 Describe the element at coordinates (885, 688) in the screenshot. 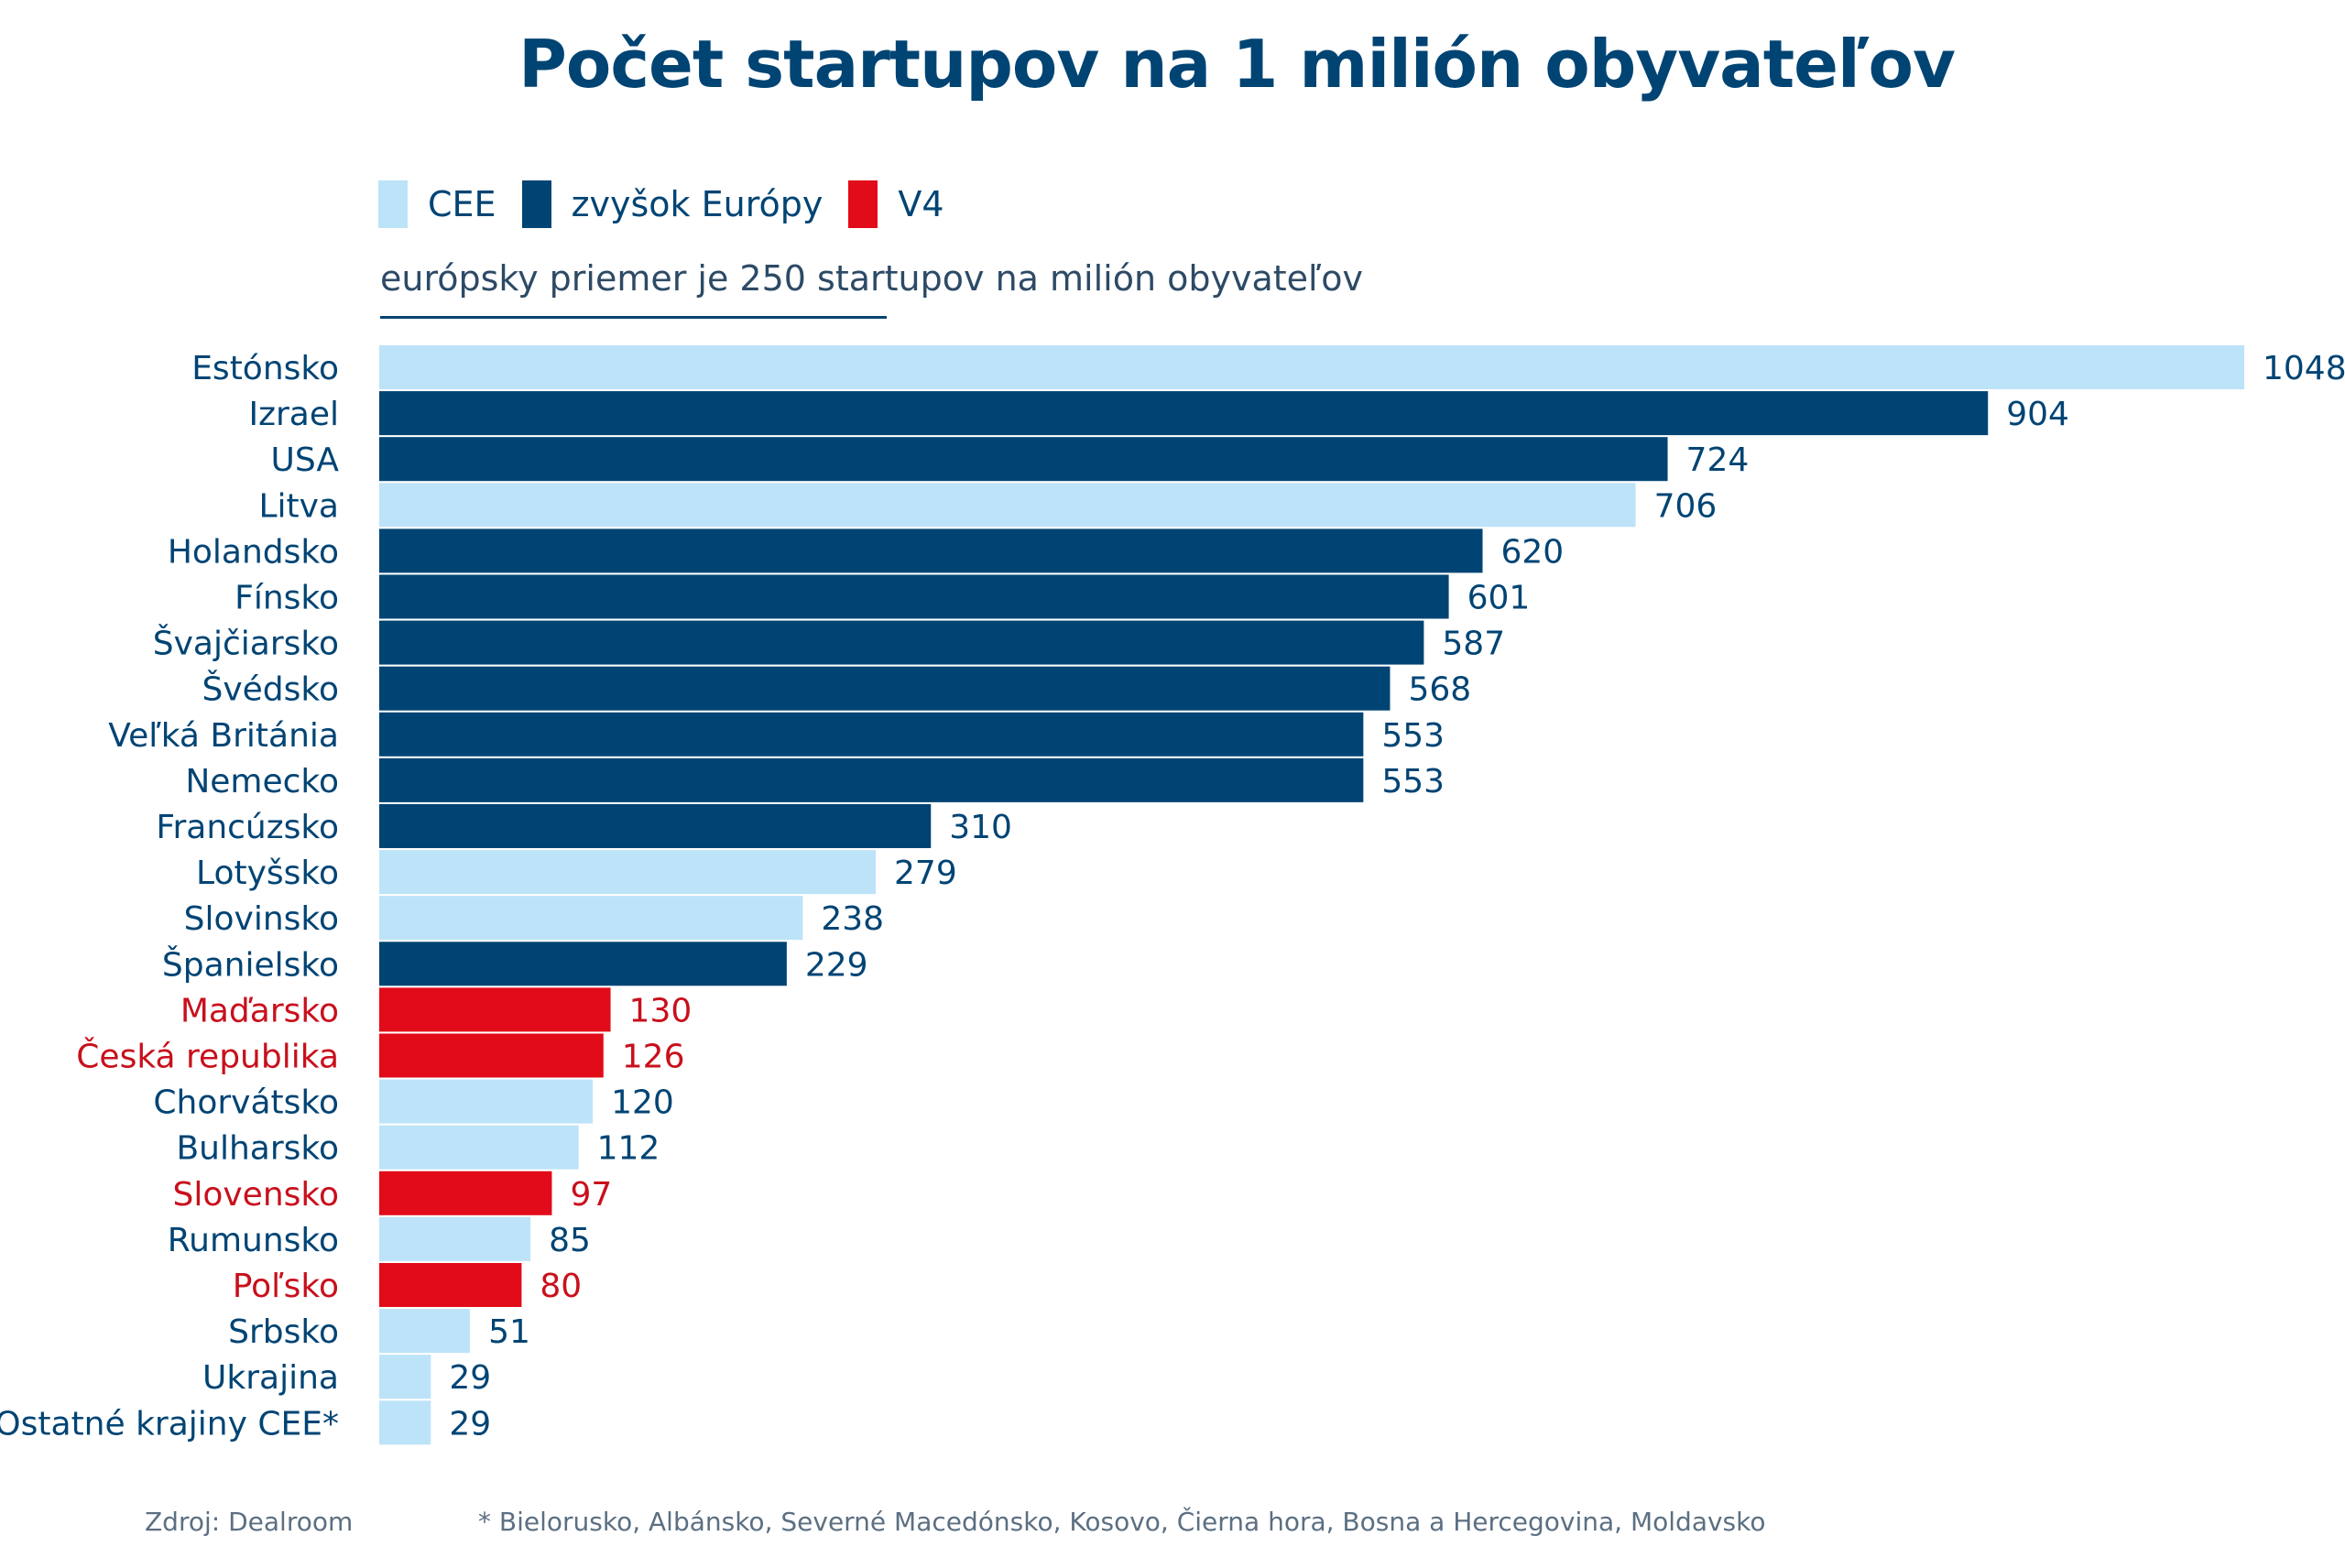

I see `bar-svedsko` at that location.